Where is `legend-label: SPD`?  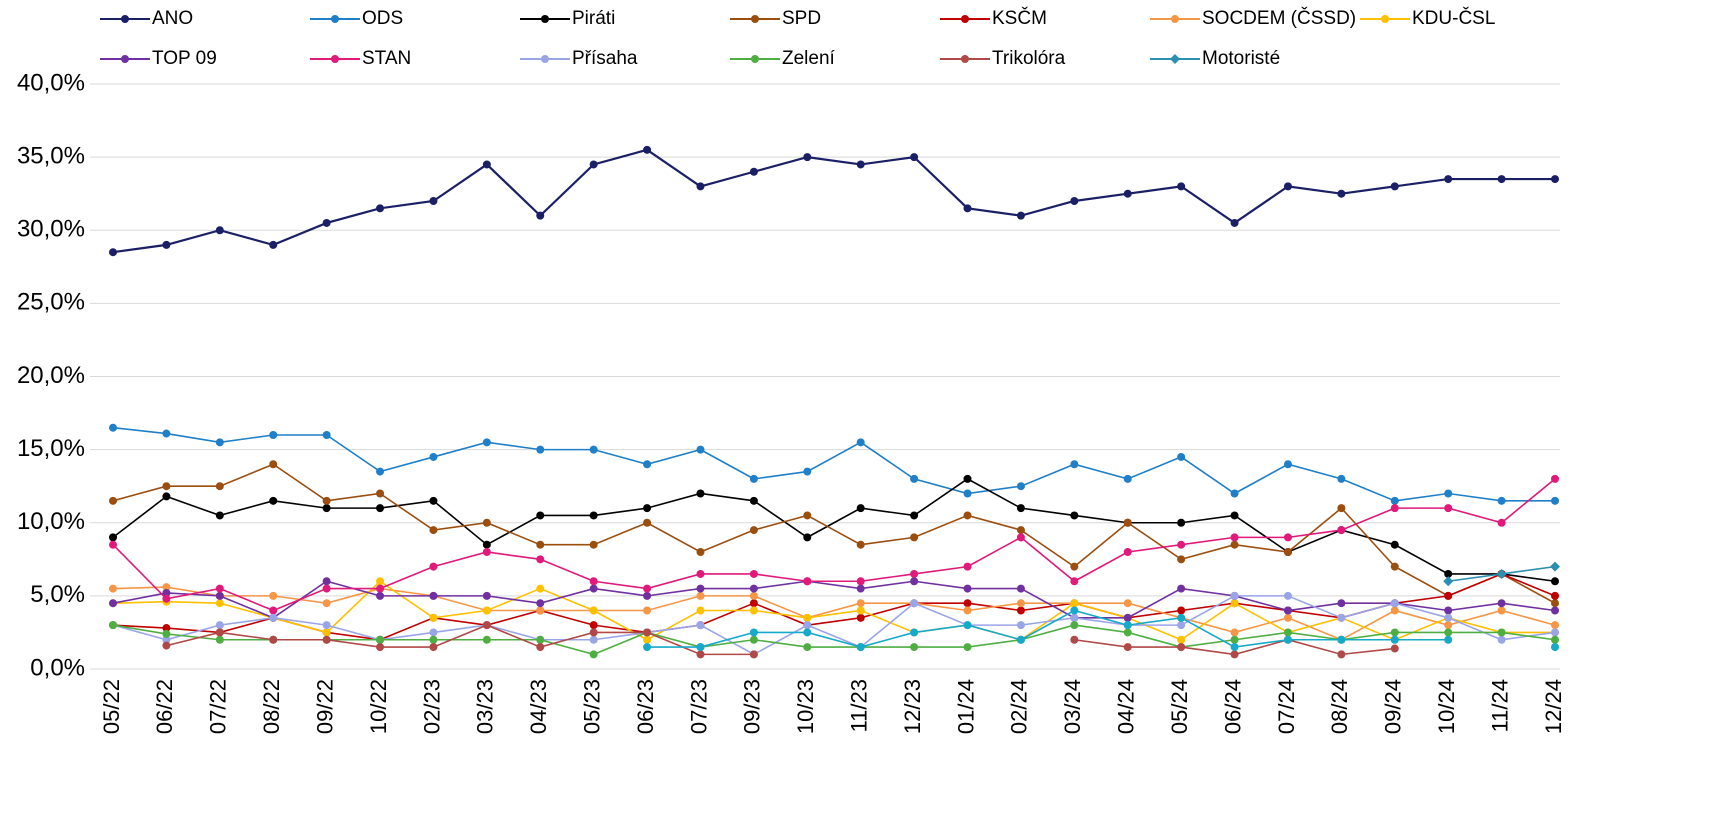 legend-label: SPD is located at coordinates (801, 18).